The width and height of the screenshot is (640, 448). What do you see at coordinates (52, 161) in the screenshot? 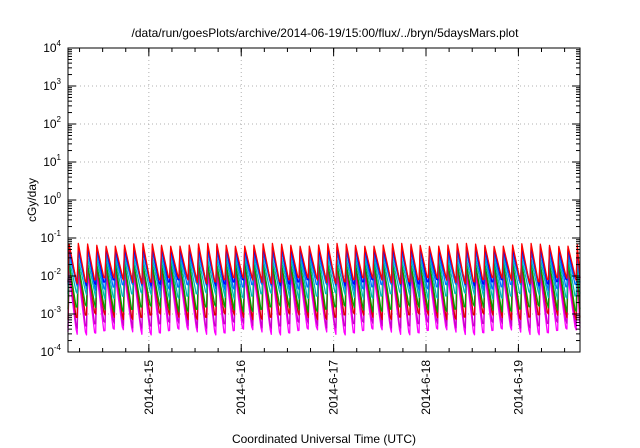
I see `y-tick-label: 10¹` at bounding box center [52, 161].